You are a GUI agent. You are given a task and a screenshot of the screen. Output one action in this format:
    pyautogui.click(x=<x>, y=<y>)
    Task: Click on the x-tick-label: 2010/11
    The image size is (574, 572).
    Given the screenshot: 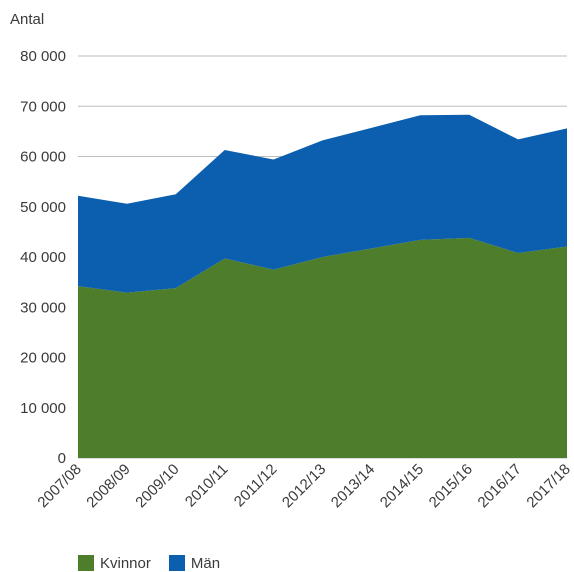 What is the action you would take?
    pyautogui.click(x=207, y=486)
    